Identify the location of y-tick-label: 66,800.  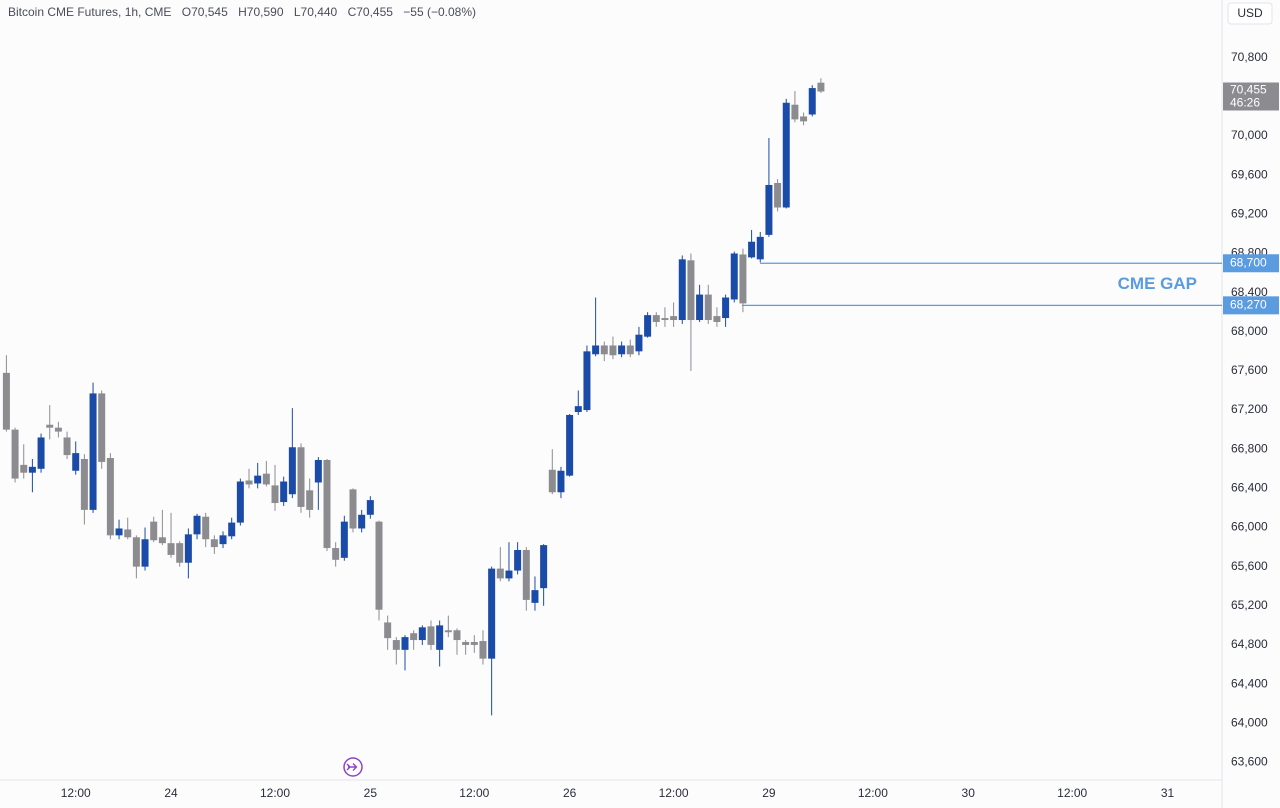
(1249, 448).